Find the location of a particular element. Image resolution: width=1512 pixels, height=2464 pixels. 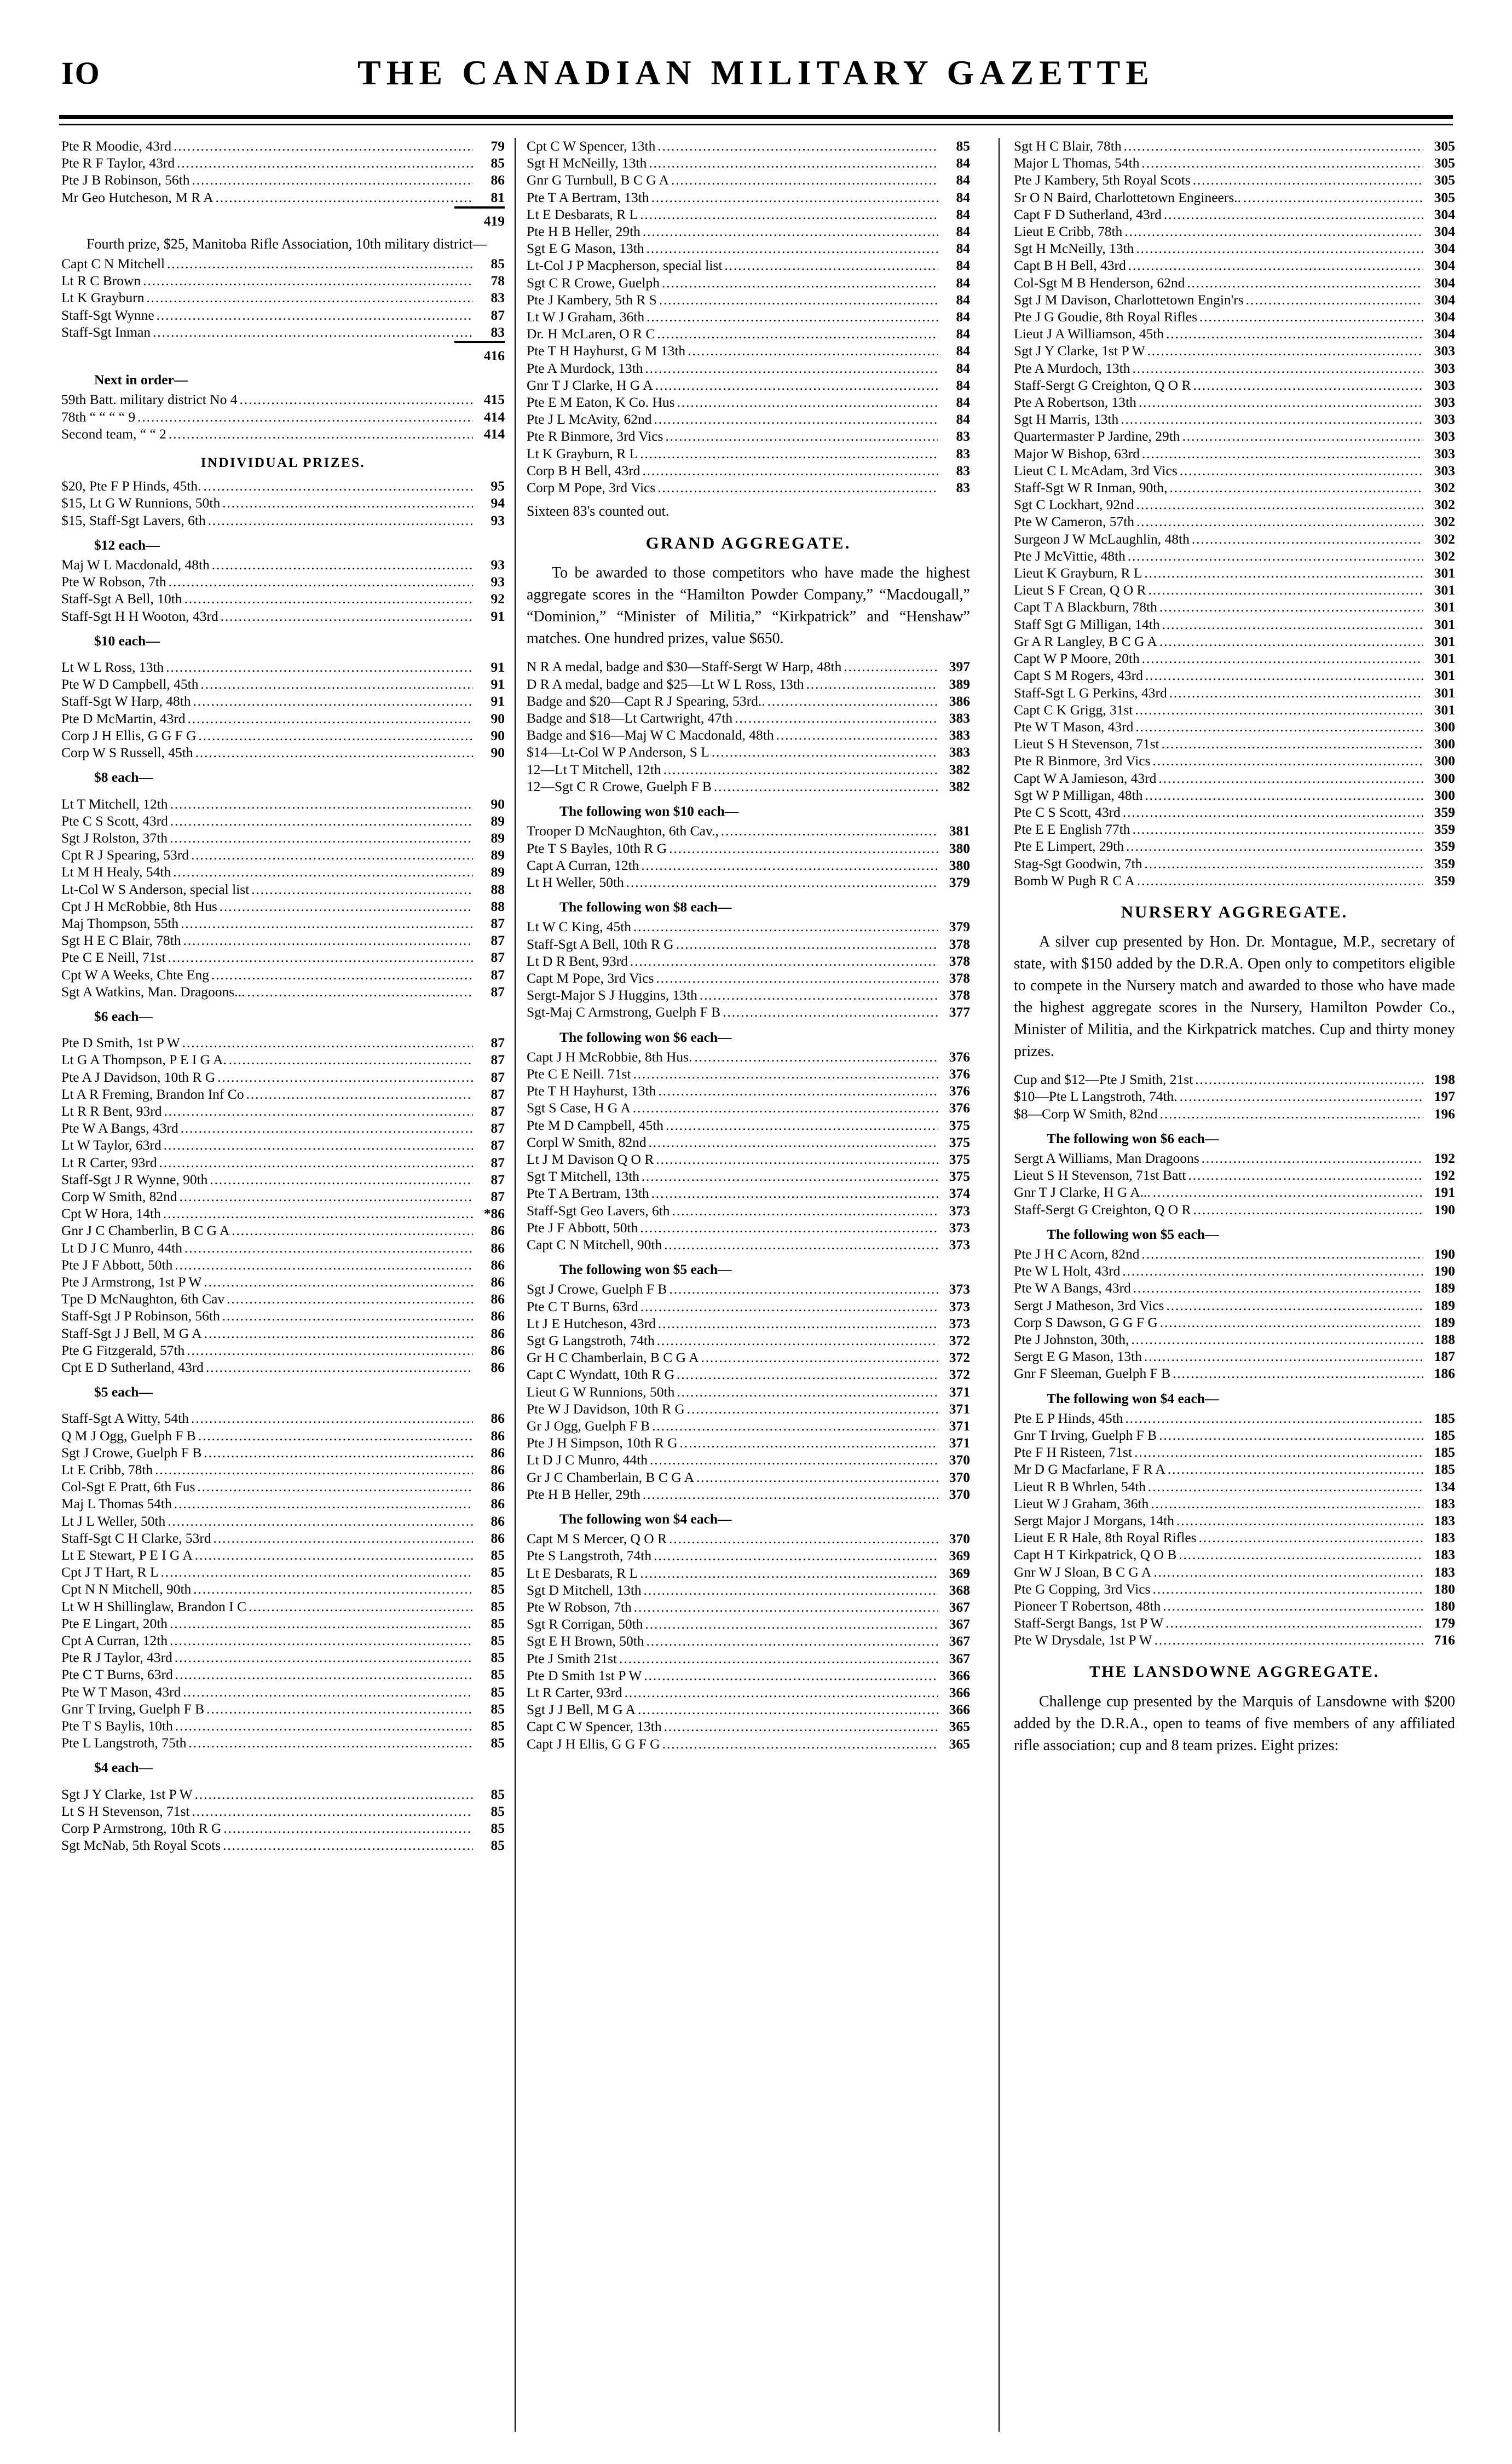

competitor-name: Col-Sgt M B Henderson, 62nd is located at coordinates (1099, 282).